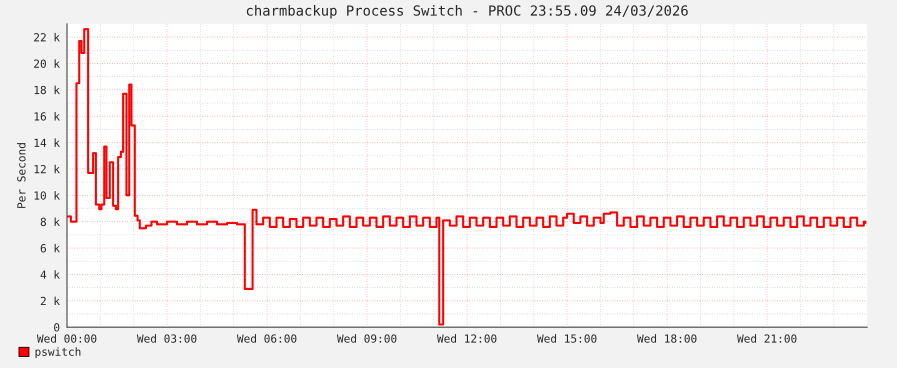 The height and width of the screenshot is (368, 897). What do you see at coordinates (47, 169) in the screenshot?
I see `y-tick-label: 12 k` at bounding box center [47, 169].